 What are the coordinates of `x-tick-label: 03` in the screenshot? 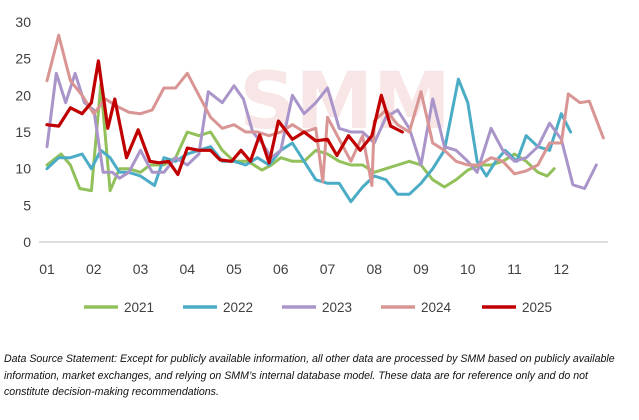 It's located at (141, 269).